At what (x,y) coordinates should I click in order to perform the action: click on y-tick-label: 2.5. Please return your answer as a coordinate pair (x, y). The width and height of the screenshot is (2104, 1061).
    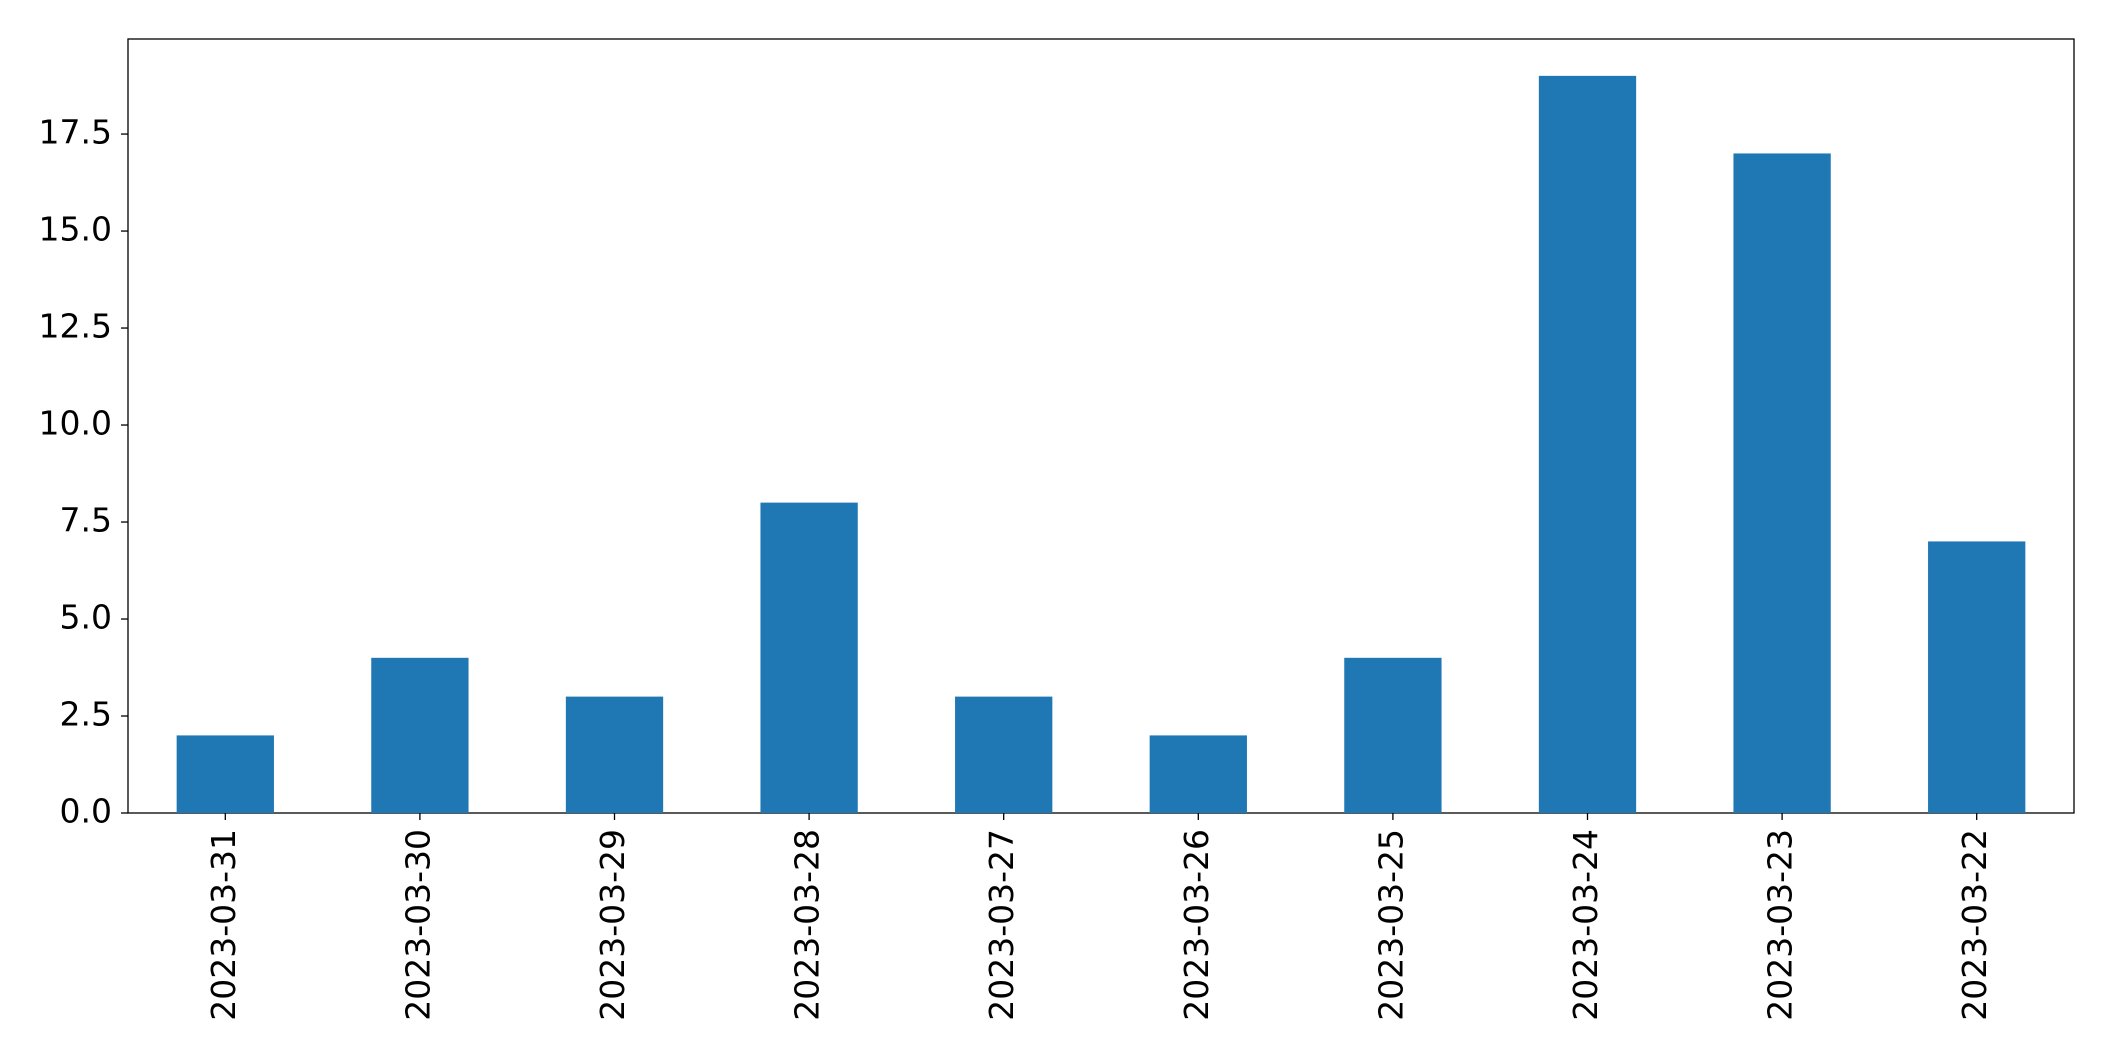
    Looking at the image, I should click on (86, 714).